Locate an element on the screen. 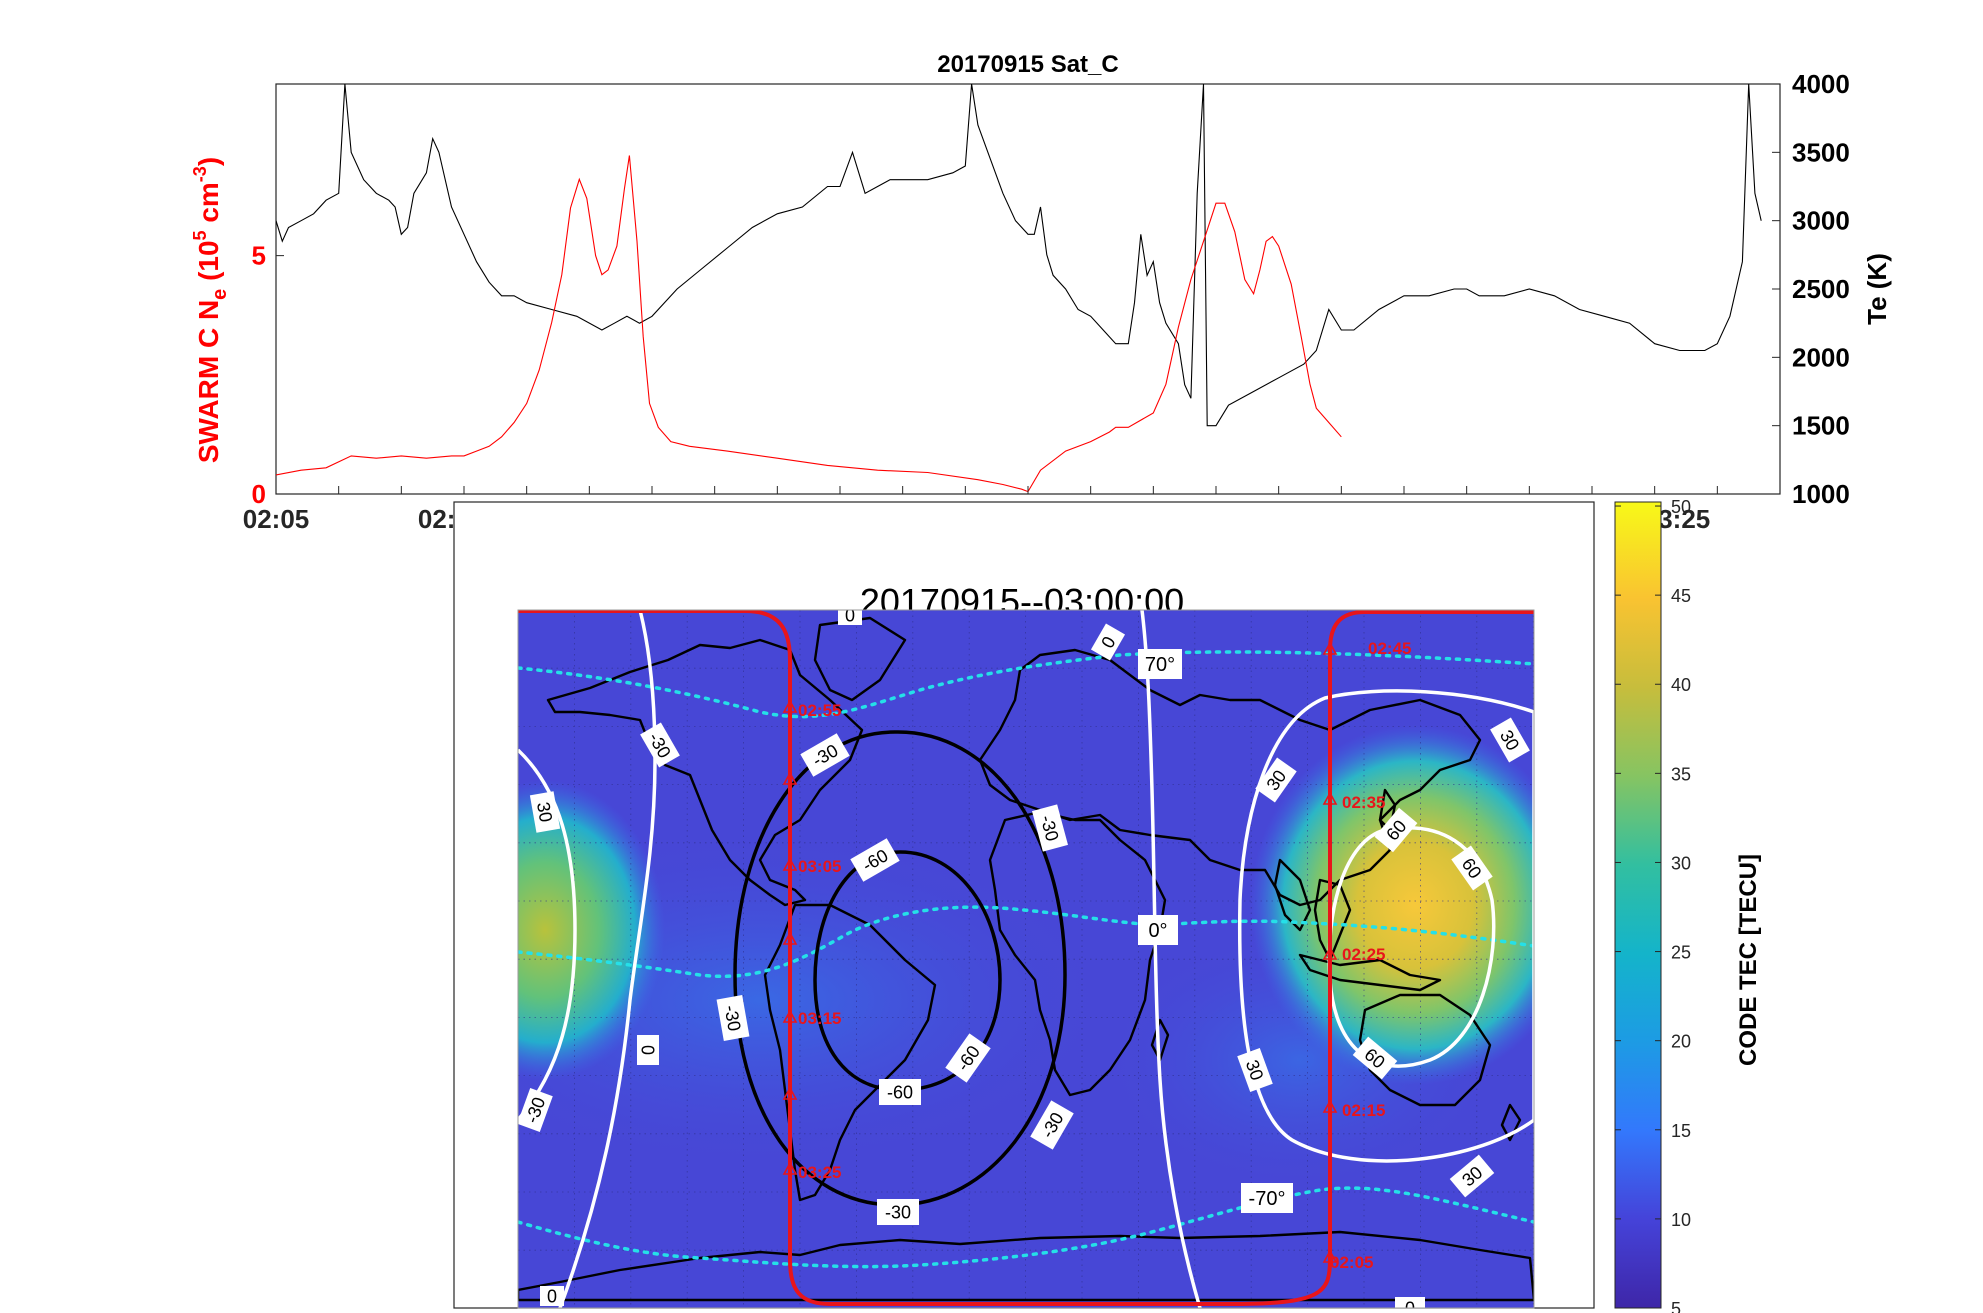 The height and width of the screenshot is (1313, 1983). contour-30-east is located at coordinates (1385, 926).